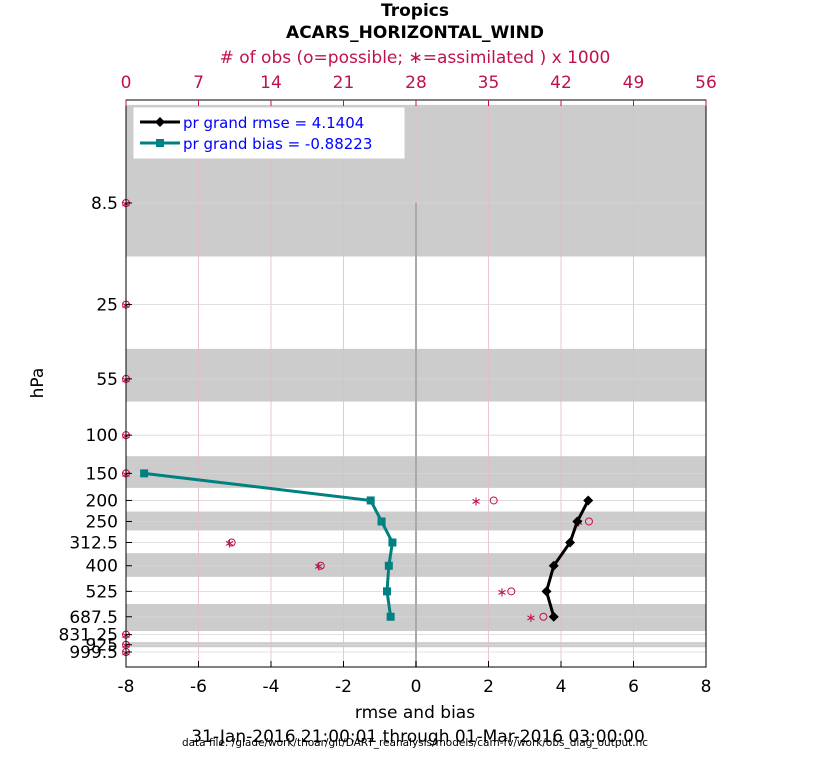 Image resolution: width=830 pixels, height=760 pixels. What do you see at coordinates (415, 11) in the screenshot?
I see `chart-title-region: Tropics` at bounding box center [415, 11].